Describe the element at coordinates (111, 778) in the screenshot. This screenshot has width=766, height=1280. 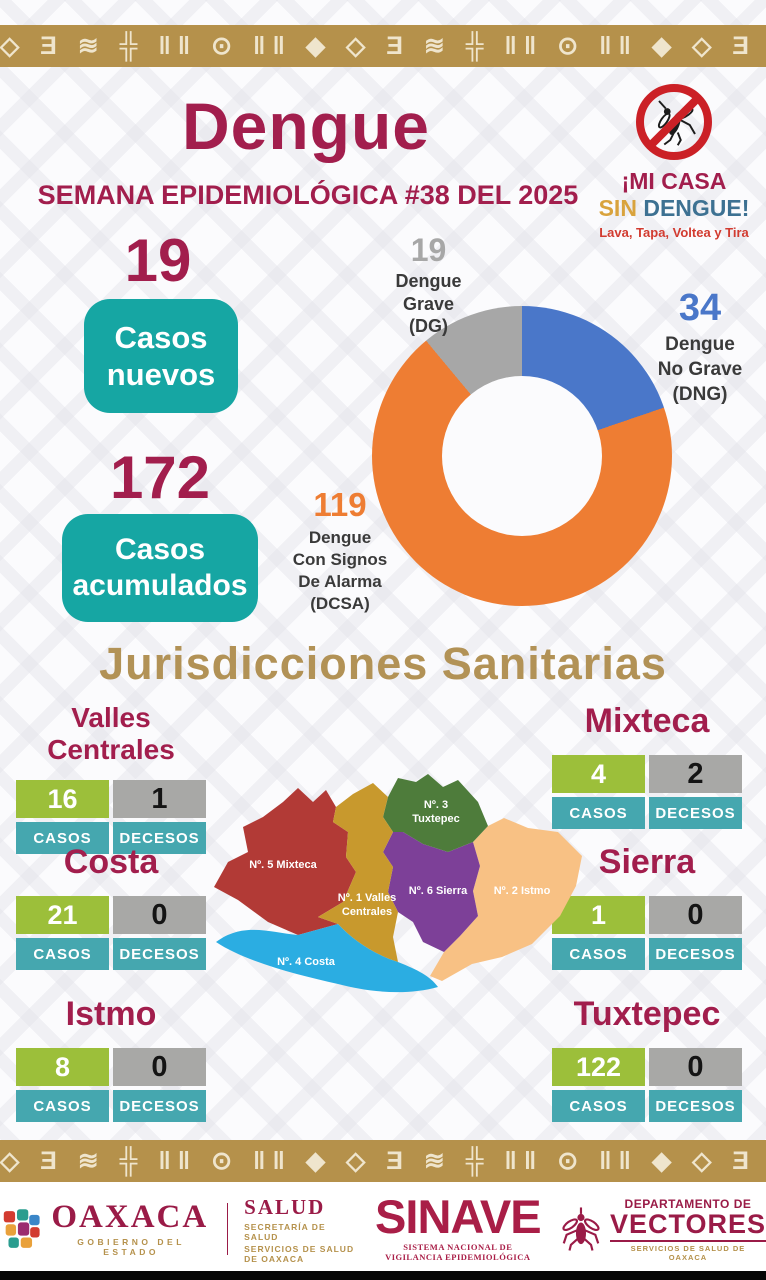
I see `jurisdiction-valles-centrales: Valles Centrales 16 1 CASOS DECESOS` at that location.